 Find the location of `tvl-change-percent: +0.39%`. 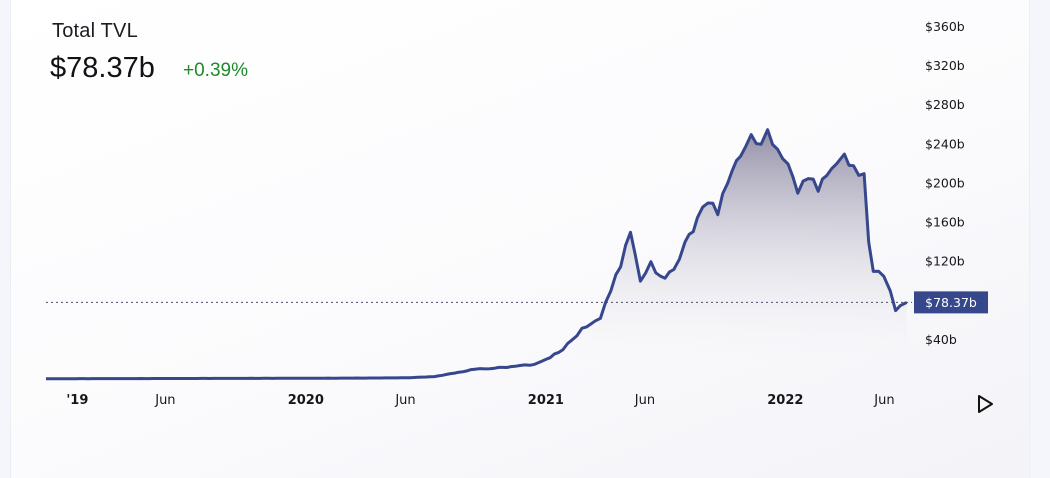

tvl-change-percent: +0.39% is located at coordinates (215, 70).